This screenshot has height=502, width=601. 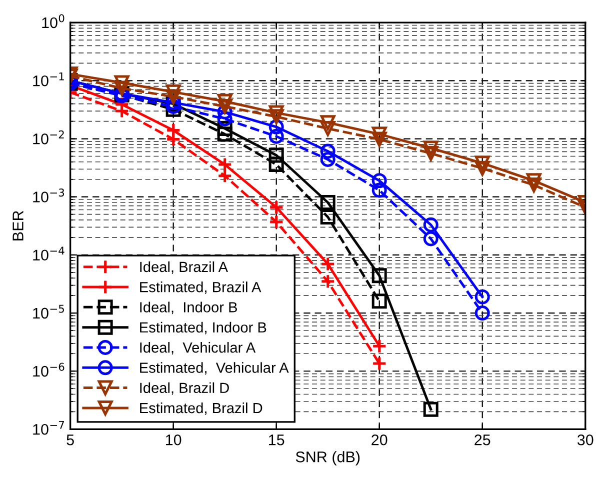 What do you see at coordinates (70, 440) in the screenshot?
I see `x-tick-label: 5` at bounding box center [70, 440].